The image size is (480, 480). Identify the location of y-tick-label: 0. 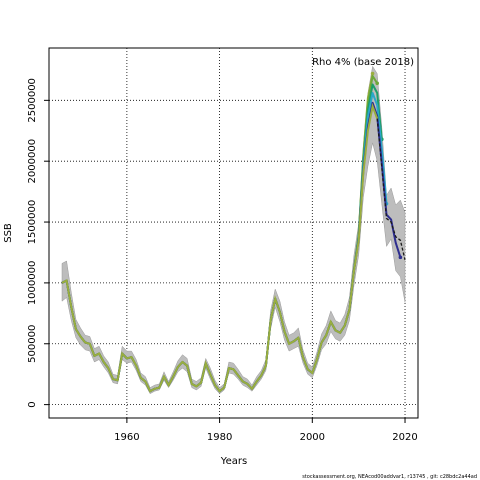
(32, 404).